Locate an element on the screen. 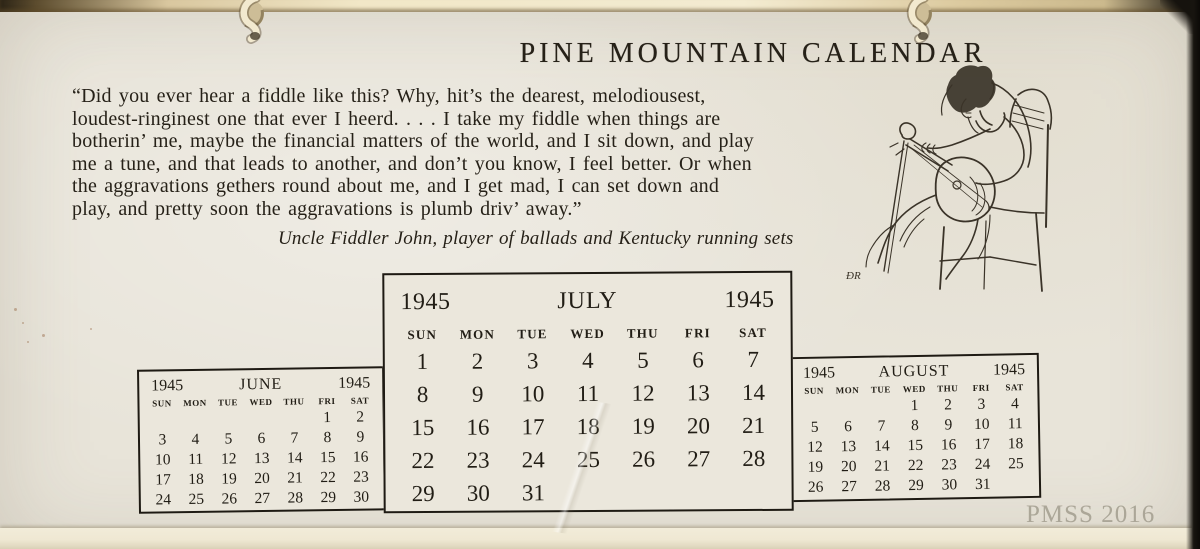 This screenshot has width=1200, height=549. date-cell-june-1: 1 is located at coordinates (327, 418).